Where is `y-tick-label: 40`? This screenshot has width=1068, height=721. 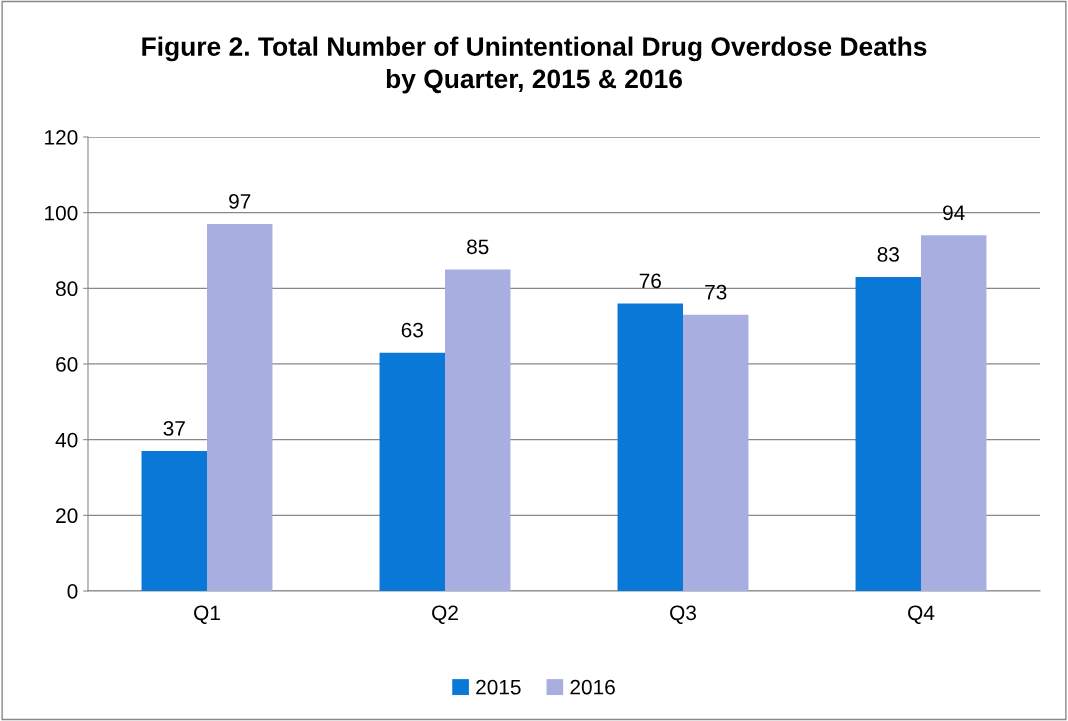
y-tick-label: 40 is located at coordinates (66, 440).